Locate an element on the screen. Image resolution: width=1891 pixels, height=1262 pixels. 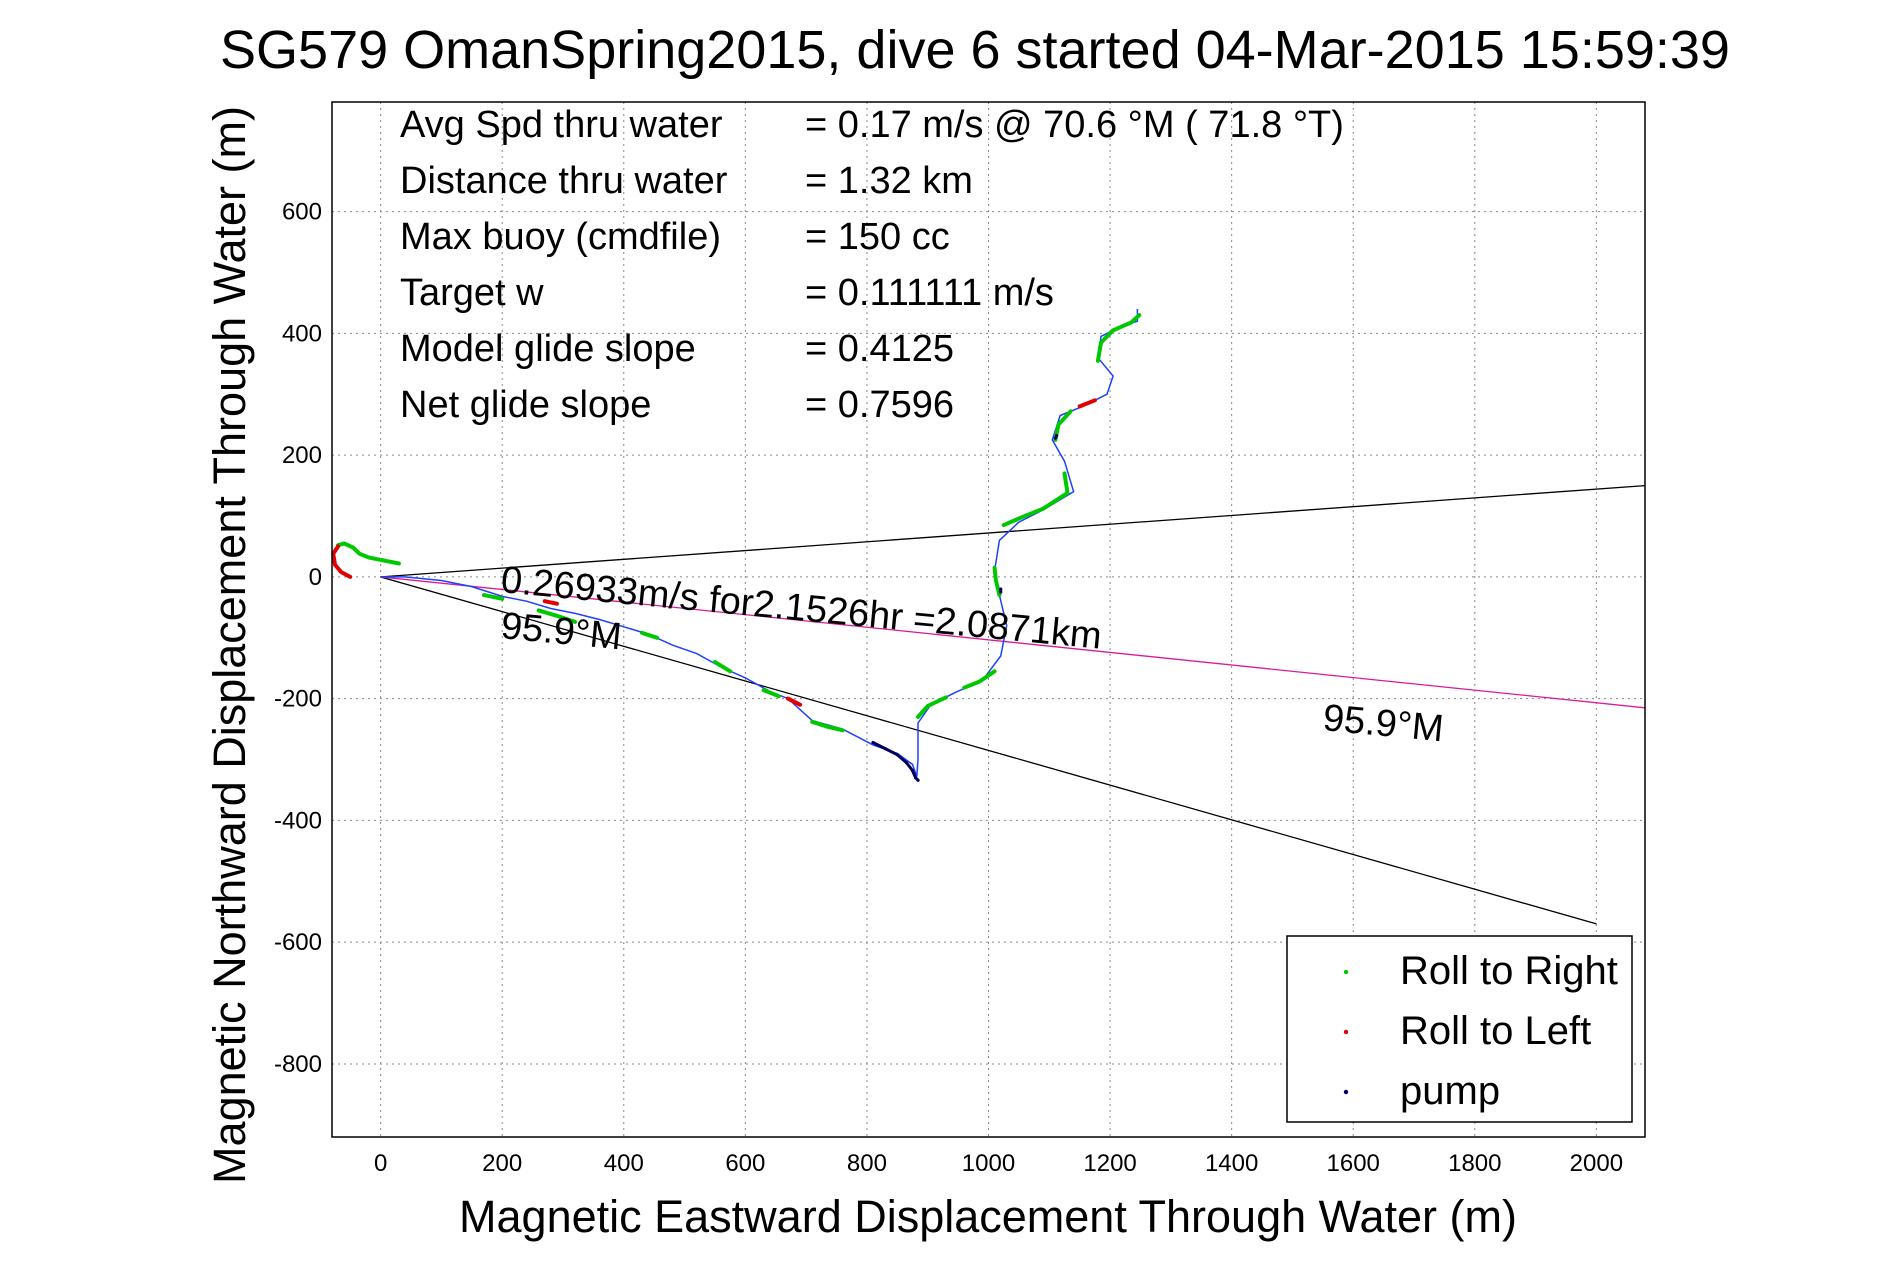
legend-marker-pump is located at coordinates (1346, 1092).